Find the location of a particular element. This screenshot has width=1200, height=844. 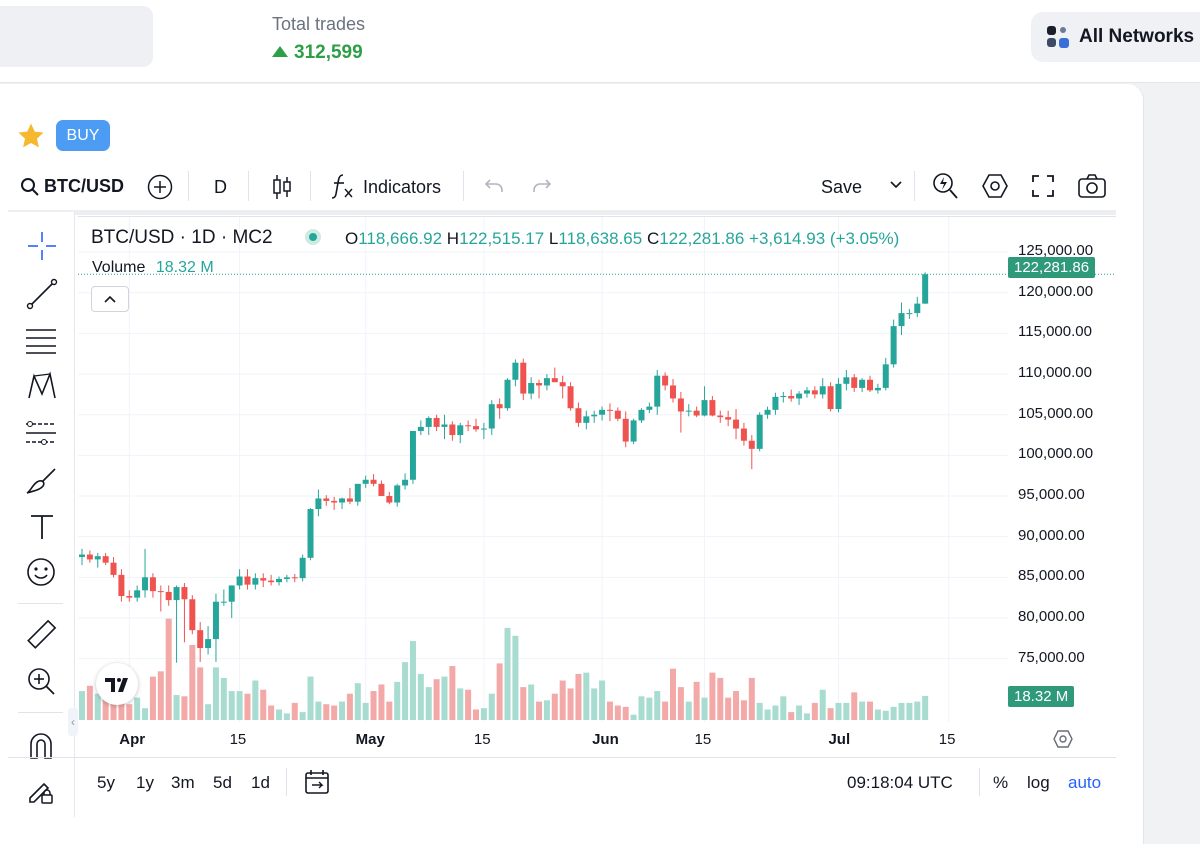

magnet-icon is located at coordinates (41, 745).